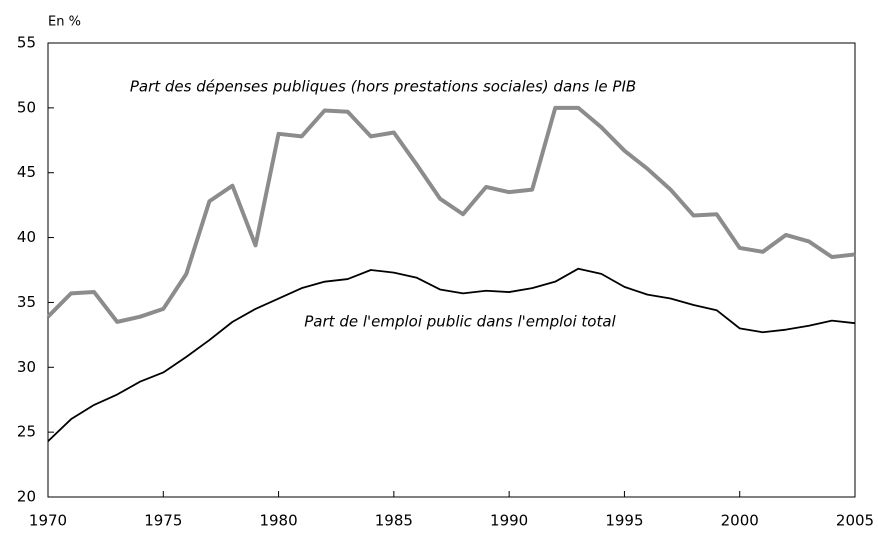 The image size is (878, 540). What do you see at coordinates (624, 521) in the screenshot?
I see `x-tick-label: 1995` at bounding box center [624, 521].